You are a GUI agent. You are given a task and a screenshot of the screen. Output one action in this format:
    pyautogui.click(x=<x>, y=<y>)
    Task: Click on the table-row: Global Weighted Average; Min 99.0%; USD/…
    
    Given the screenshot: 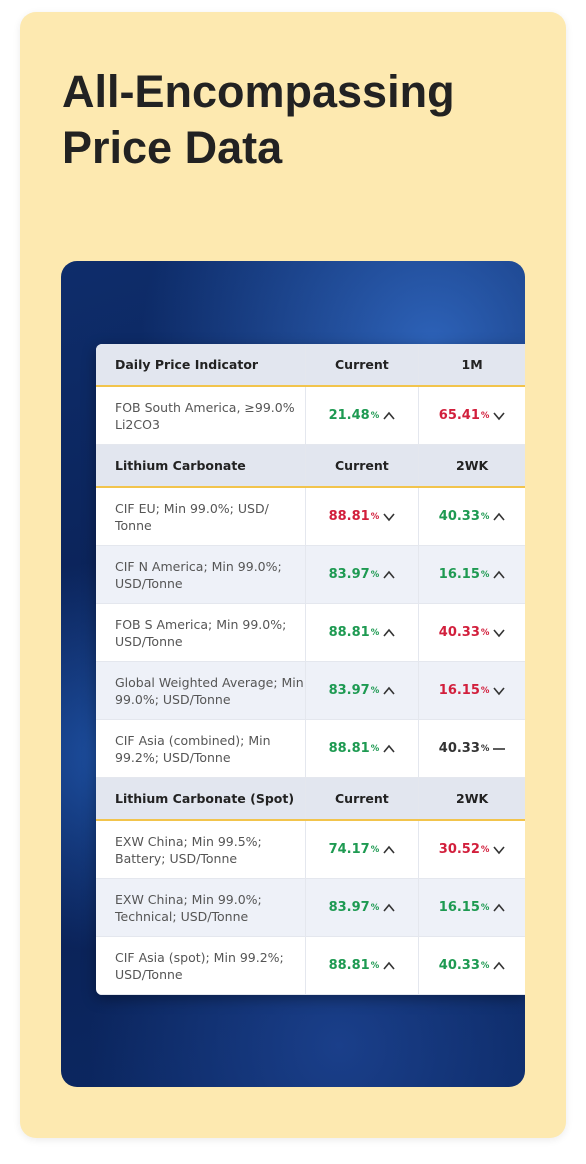 What is the action you would take?
    pyautogui.click(x=310, y=691)
    